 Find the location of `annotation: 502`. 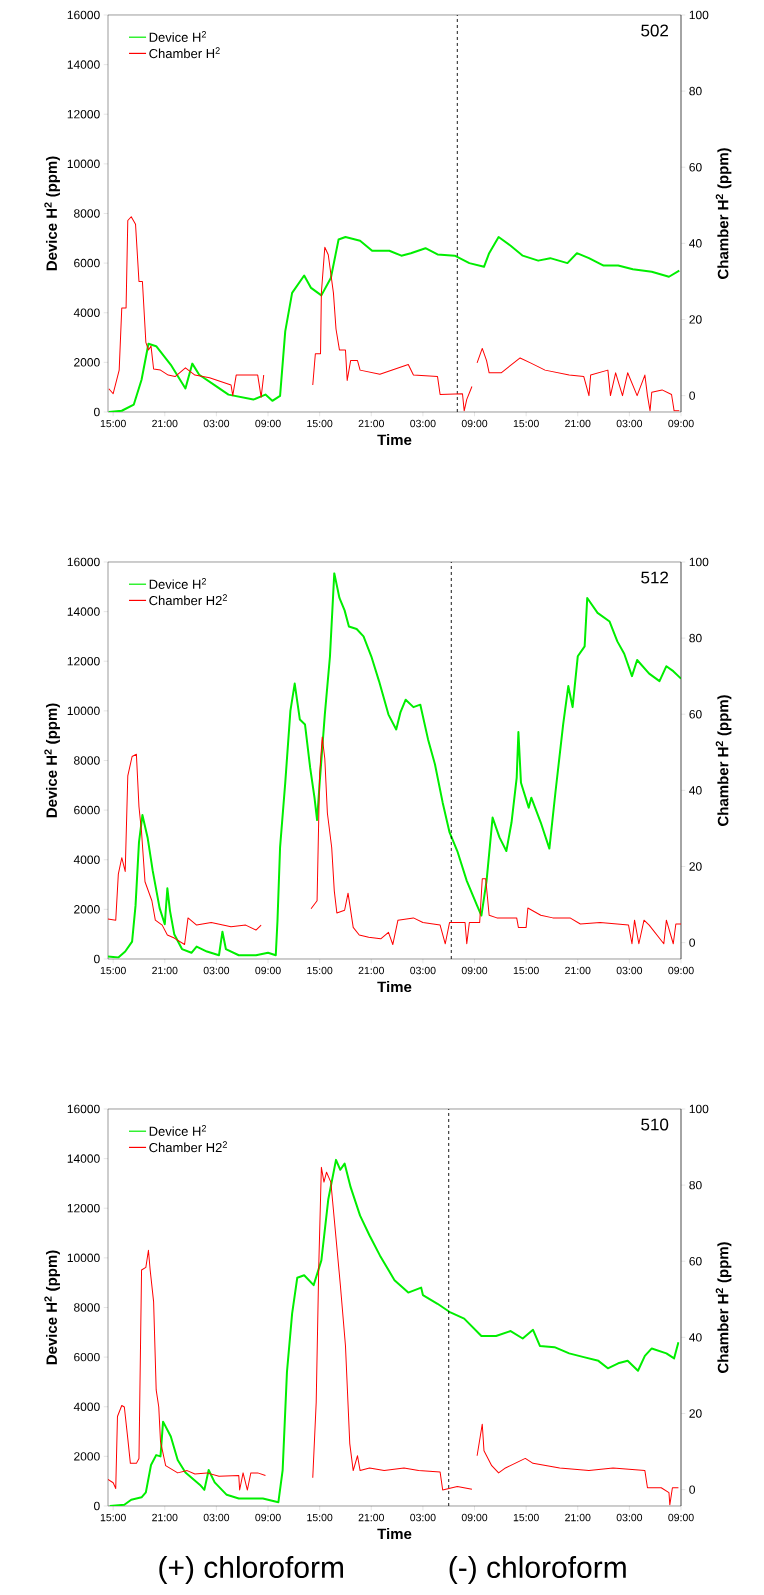

annotation: 502 is located at coordinates (655, 30).